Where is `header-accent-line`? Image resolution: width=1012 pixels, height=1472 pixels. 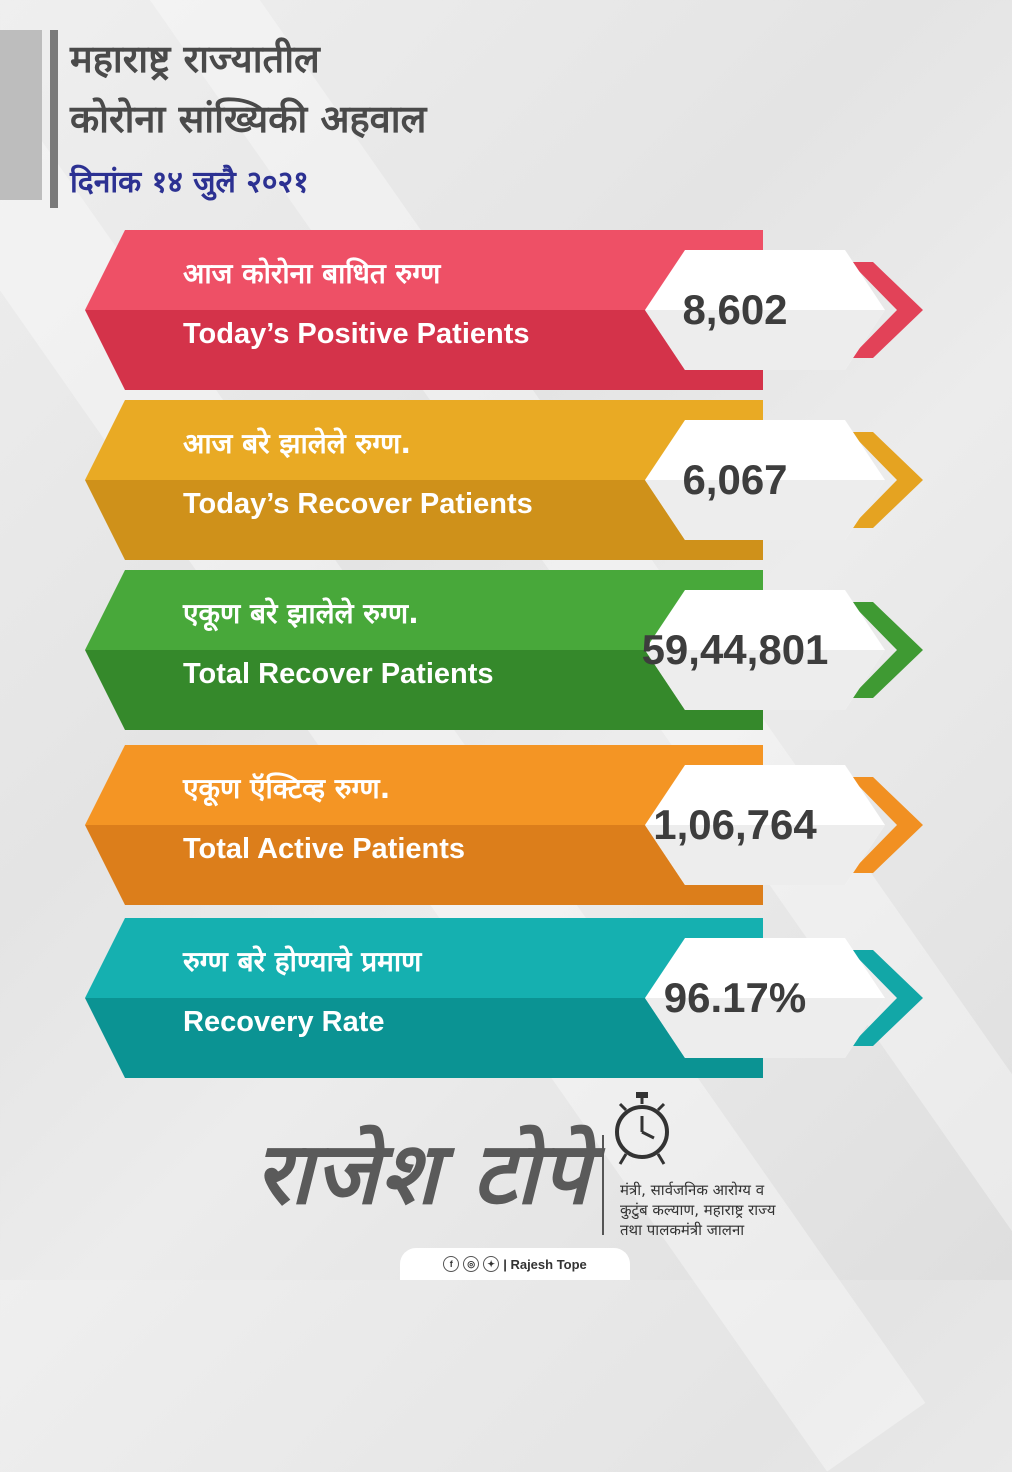 header-accent-line is located at coordinates (54, 119).